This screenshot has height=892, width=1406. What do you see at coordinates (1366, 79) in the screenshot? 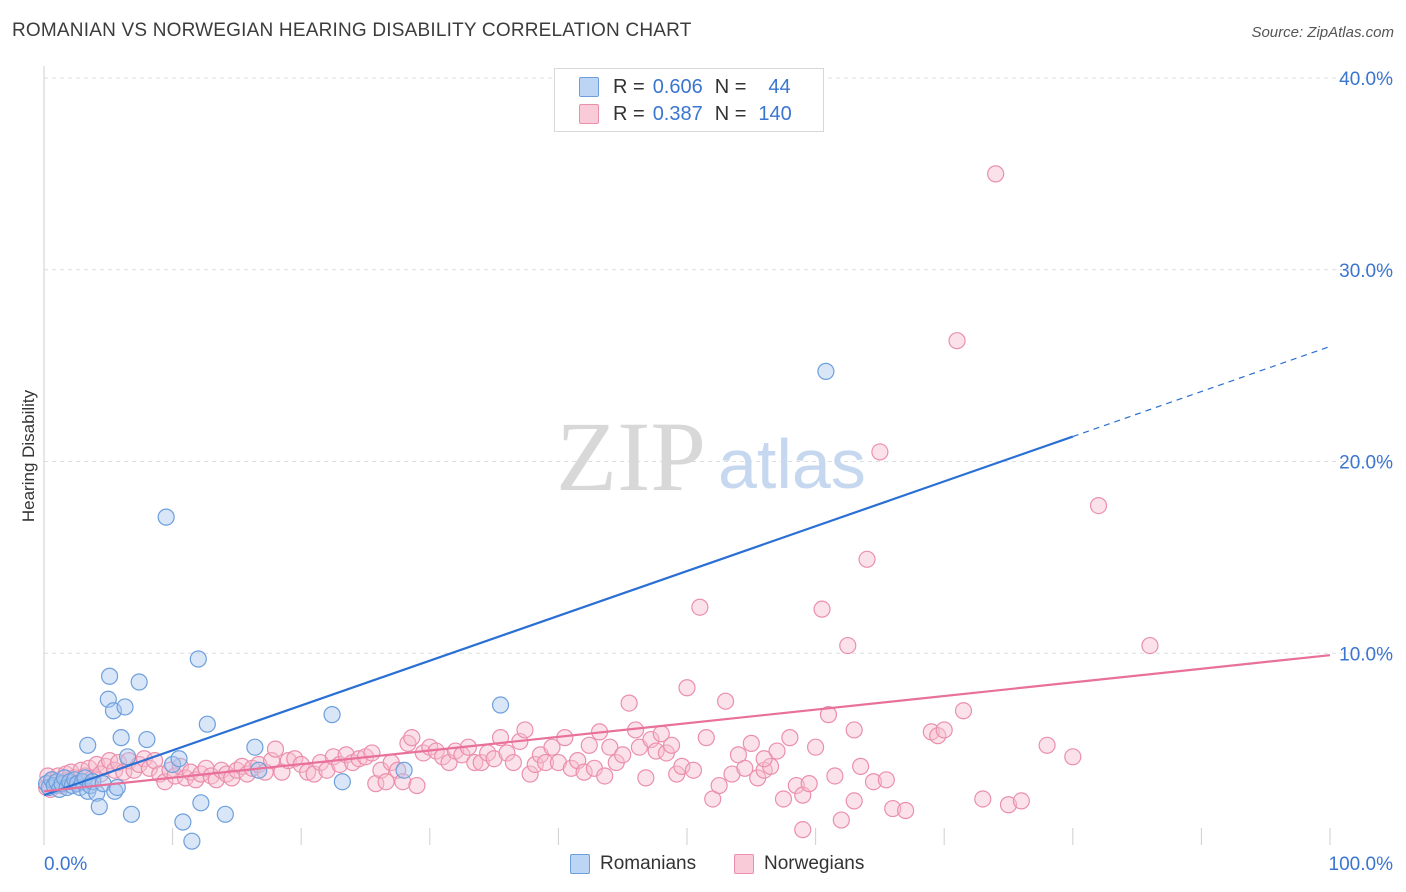
I see `y-tick-label: 40.0%` at bounding box center [1366, 79].